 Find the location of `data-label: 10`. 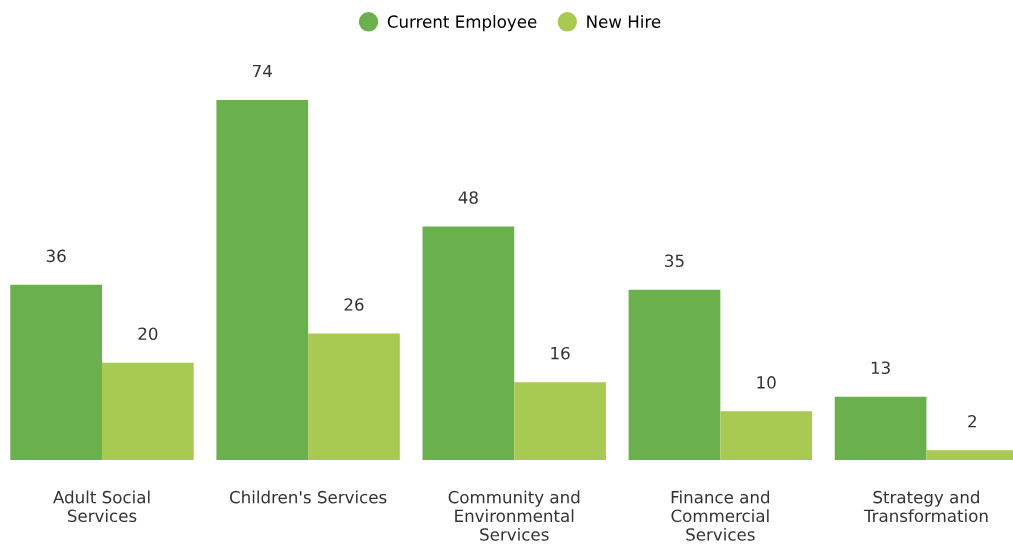

data-label: 10 is located at coordinates (766, 382).